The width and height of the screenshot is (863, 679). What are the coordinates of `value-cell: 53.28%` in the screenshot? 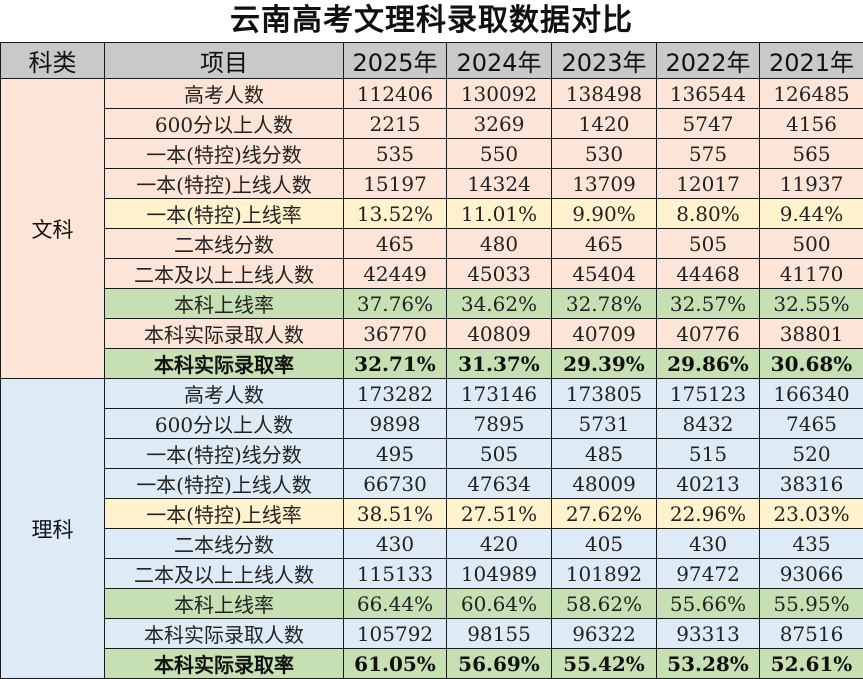 It's located at (708, 664).